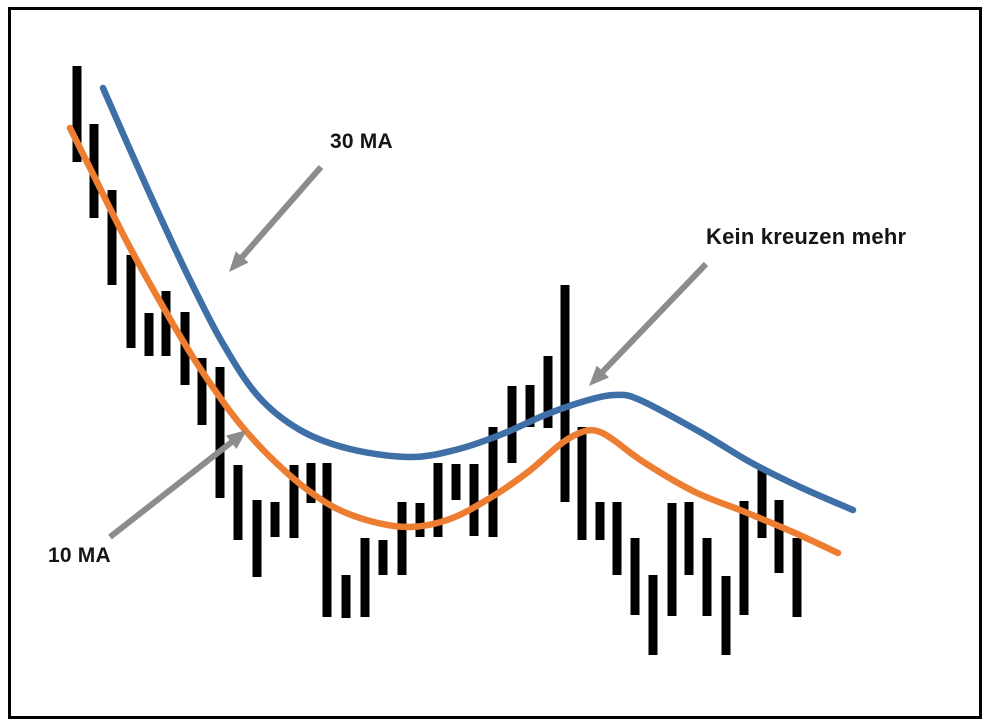 The width and height of the screenshot is (994, 728). I want to click on ma30-arrow-icon-shaft, so click(280, 213).